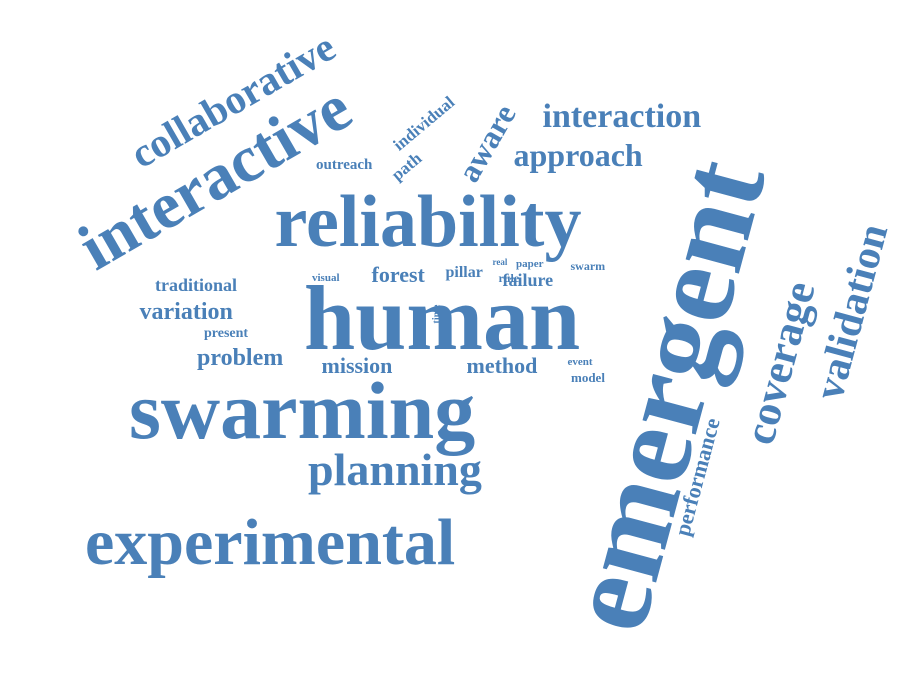  I want to click on word-outreach: outreach, so click(344, 164).